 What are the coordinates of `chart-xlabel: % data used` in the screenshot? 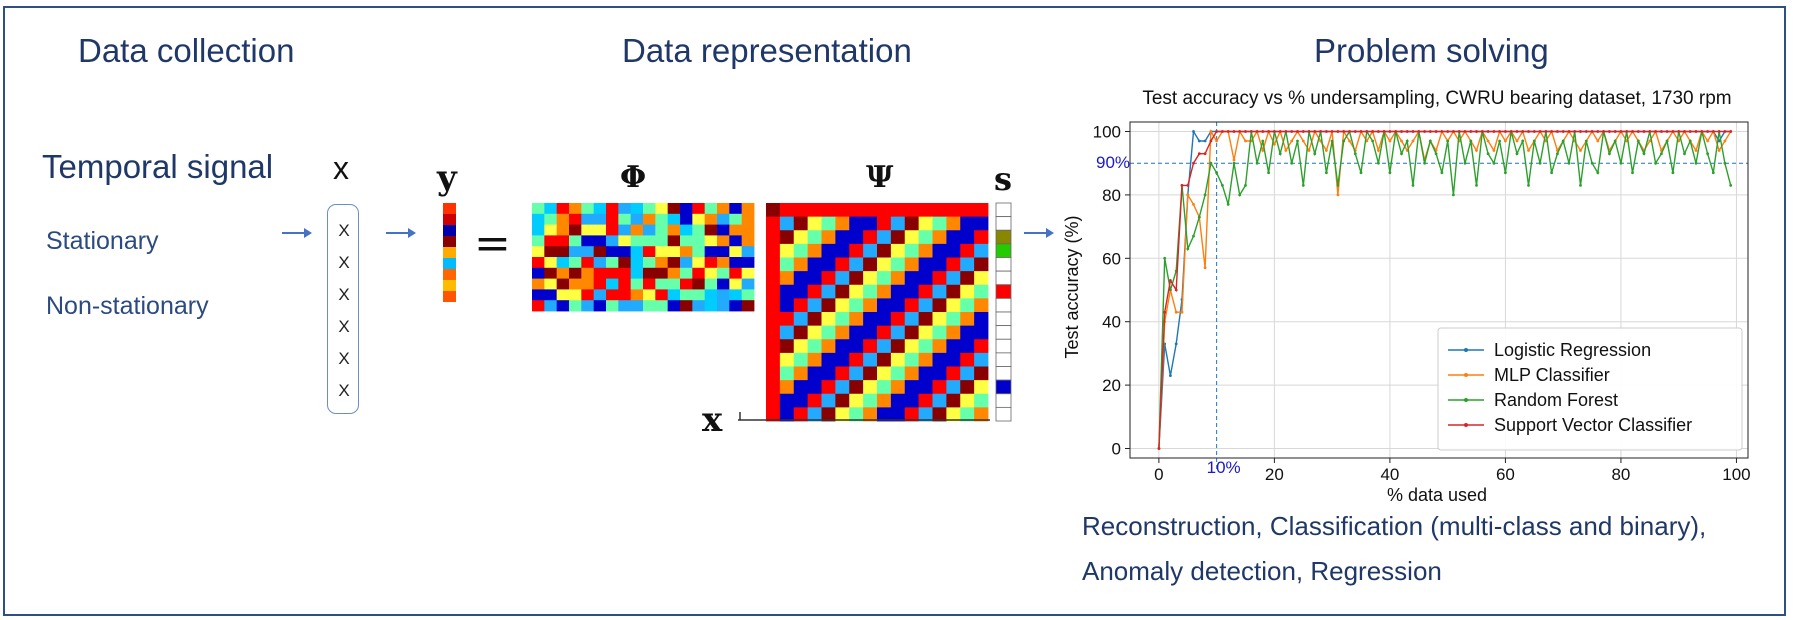 It's located at (1437, 495).